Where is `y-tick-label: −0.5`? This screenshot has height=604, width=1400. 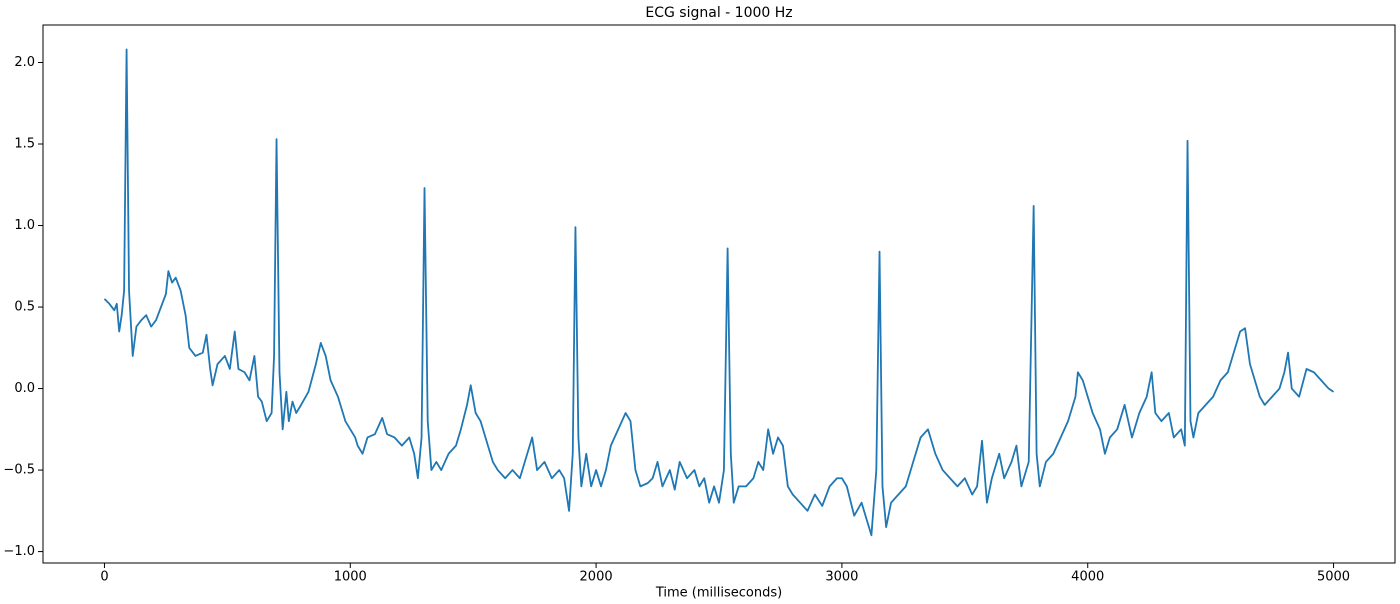 y-tick-label: −0.5 is located at coordinates (19, 470).